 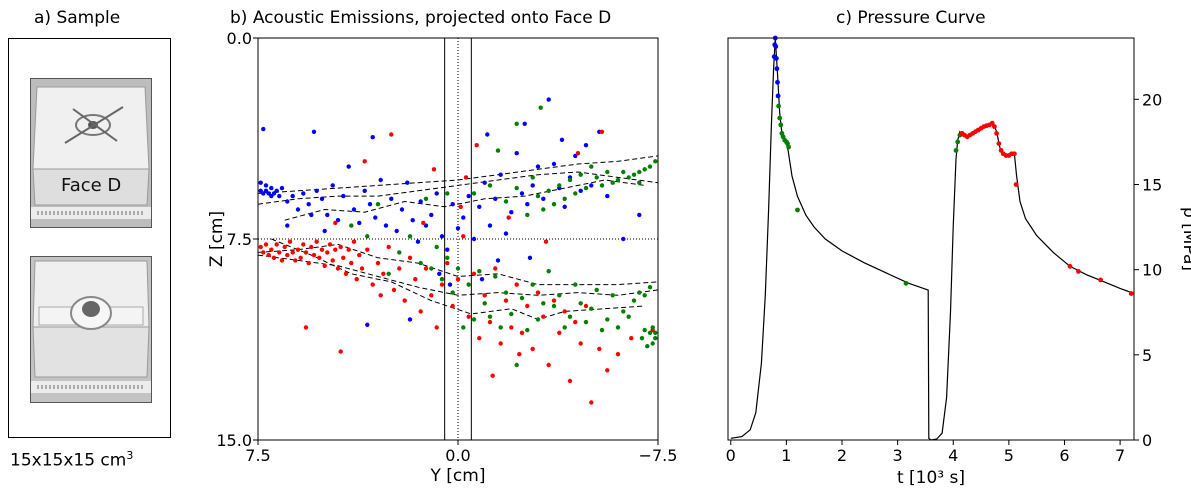 What do you see at coordinates (89, 238) in the screenshot?
I see `sample-frame: Face D` at bounding box center [89, 238].